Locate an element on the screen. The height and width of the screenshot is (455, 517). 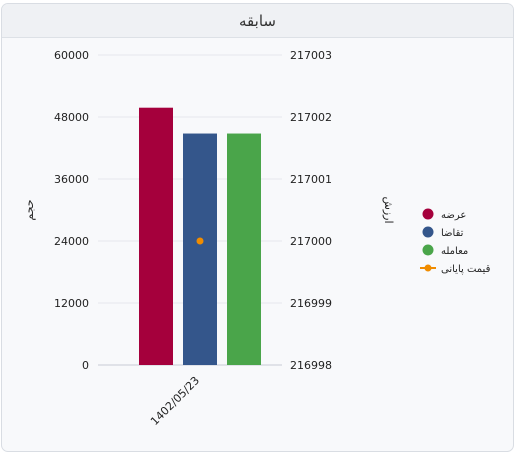
right-tick-label: 216999 is located at coordinates (311, 303).